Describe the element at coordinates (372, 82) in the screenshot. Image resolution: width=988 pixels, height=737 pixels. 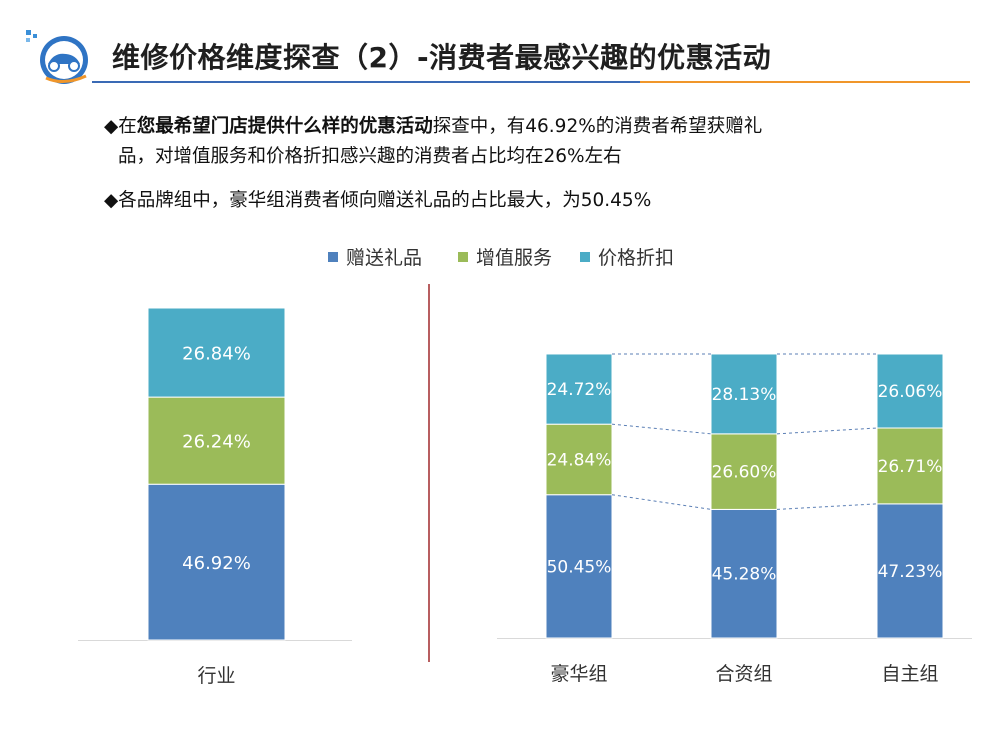
I see `title-rule` at that location.